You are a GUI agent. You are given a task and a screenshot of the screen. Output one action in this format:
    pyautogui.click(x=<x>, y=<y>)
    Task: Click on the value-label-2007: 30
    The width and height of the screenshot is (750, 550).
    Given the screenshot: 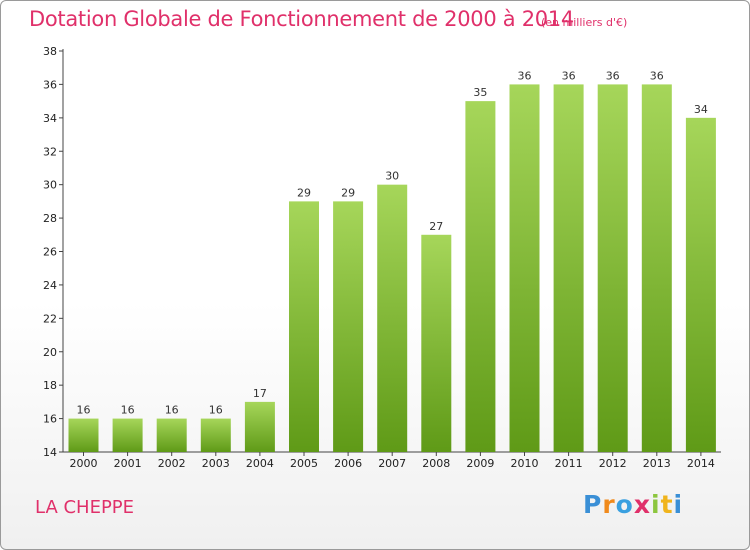 What is the action you would take?
    pyautogui.click(x=392, y=176)
    